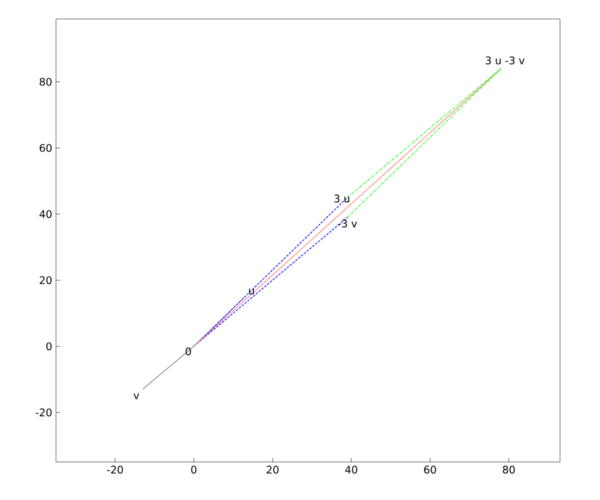  What do you see at coordinates (115, 470) in the screenshot?
I see `x-tick-label: -20` at bounding box center [115, 470].